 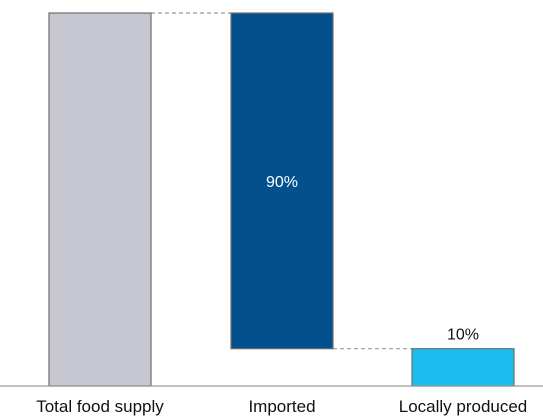 I want to click on category-label-imported: Imported, so click(x=281, y=406).